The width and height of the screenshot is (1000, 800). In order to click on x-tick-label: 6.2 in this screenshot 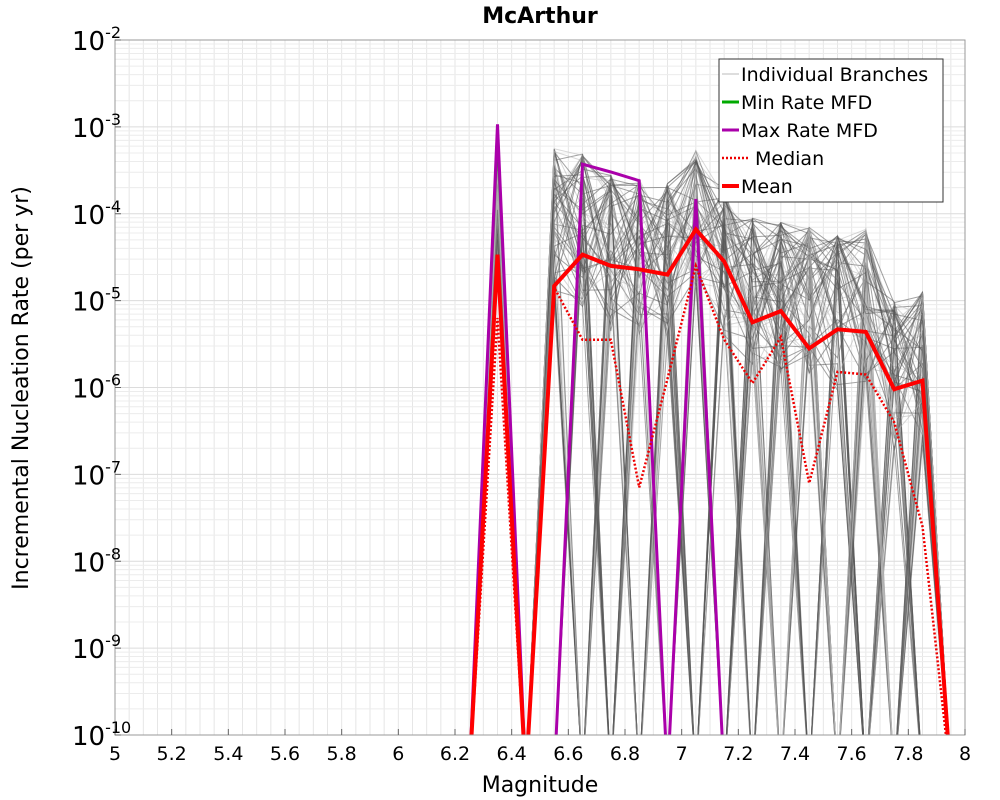, I will do `click(455, 754)`.